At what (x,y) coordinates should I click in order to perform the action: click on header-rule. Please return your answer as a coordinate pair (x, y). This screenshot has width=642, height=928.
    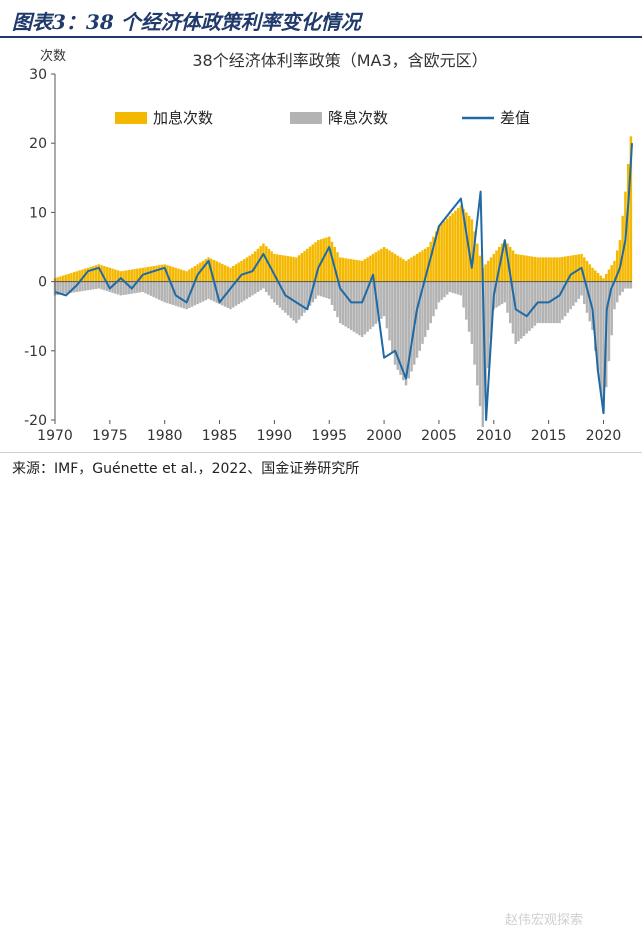
    Looking at the image, I should click on (321, 37).